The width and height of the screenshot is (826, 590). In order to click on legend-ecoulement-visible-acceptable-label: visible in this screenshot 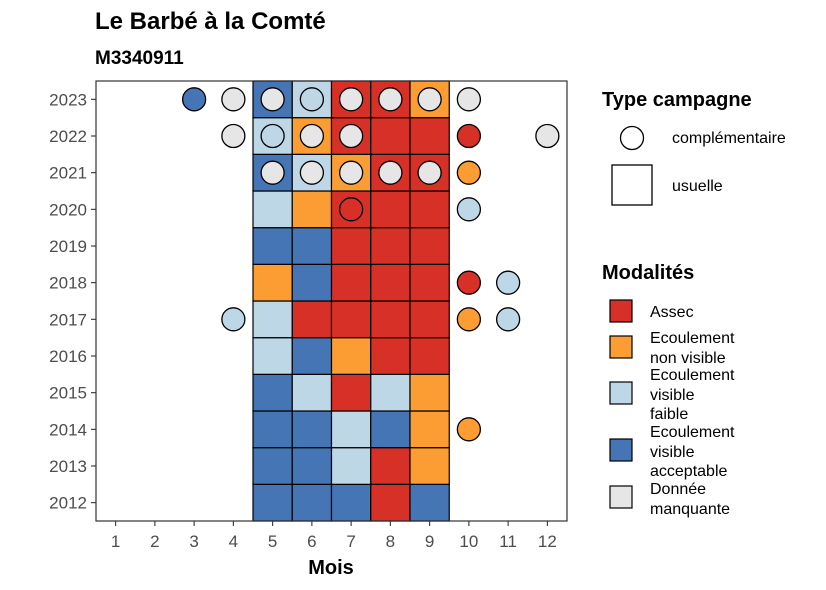, I will do `click(672, 452)`.